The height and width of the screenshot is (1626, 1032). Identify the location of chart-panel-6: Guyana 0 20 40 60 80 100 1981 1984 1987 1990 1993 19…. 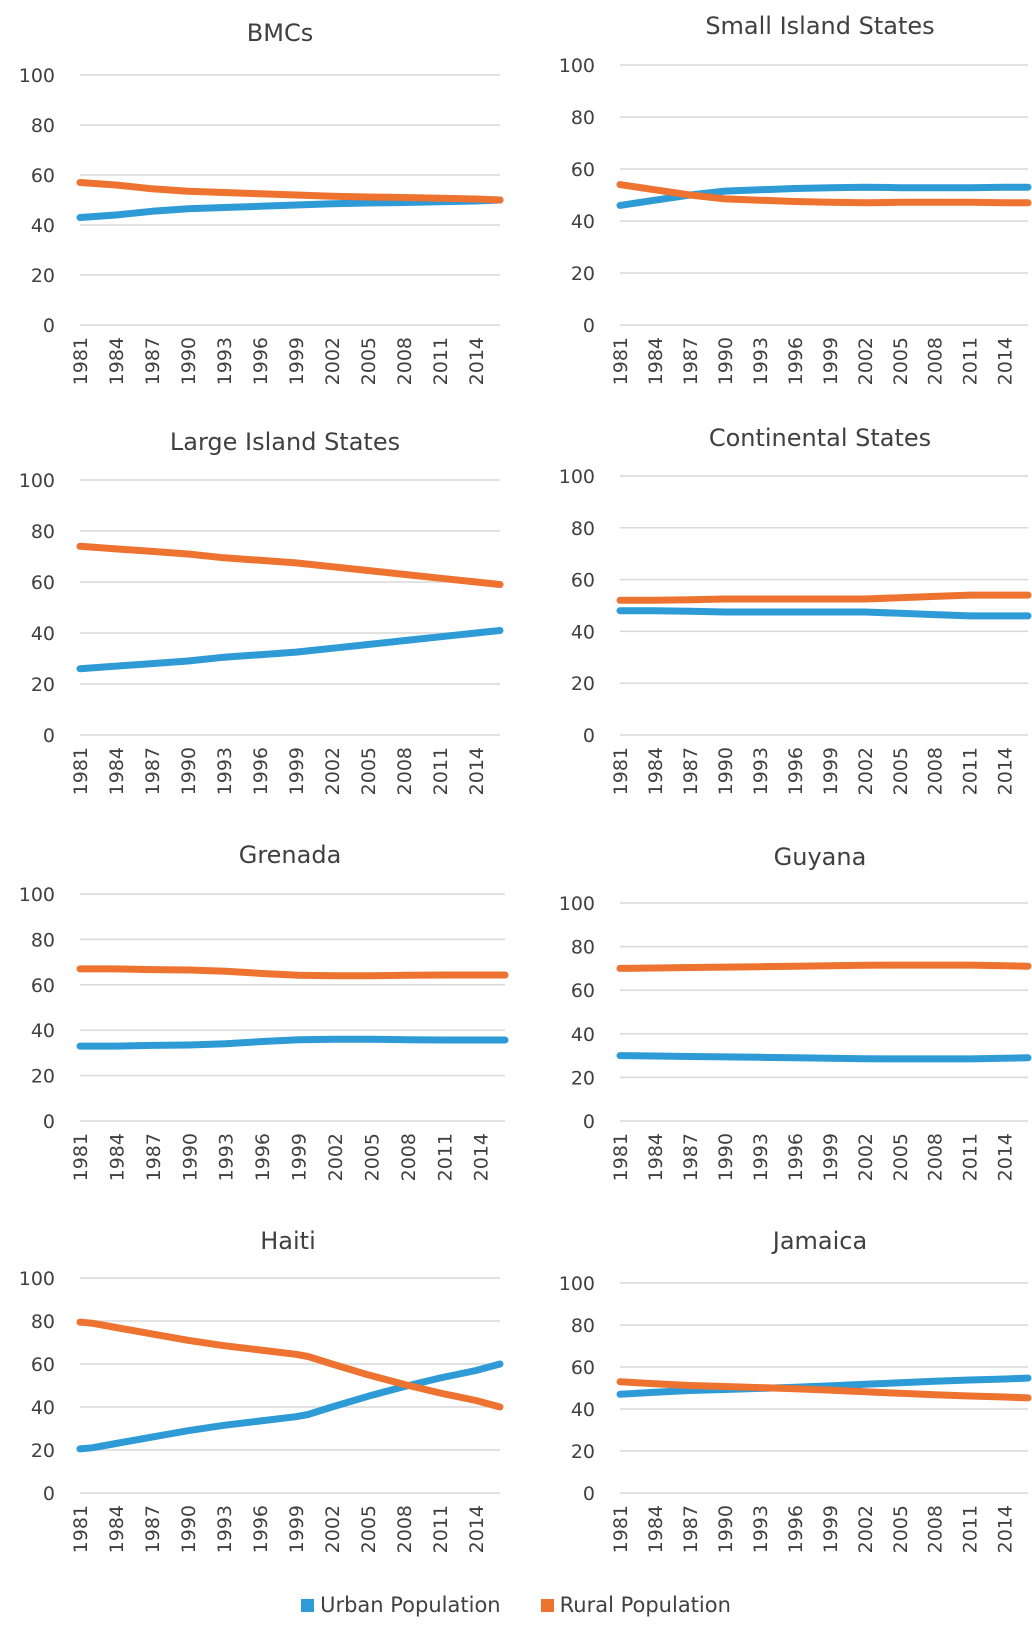
(795, 1012).